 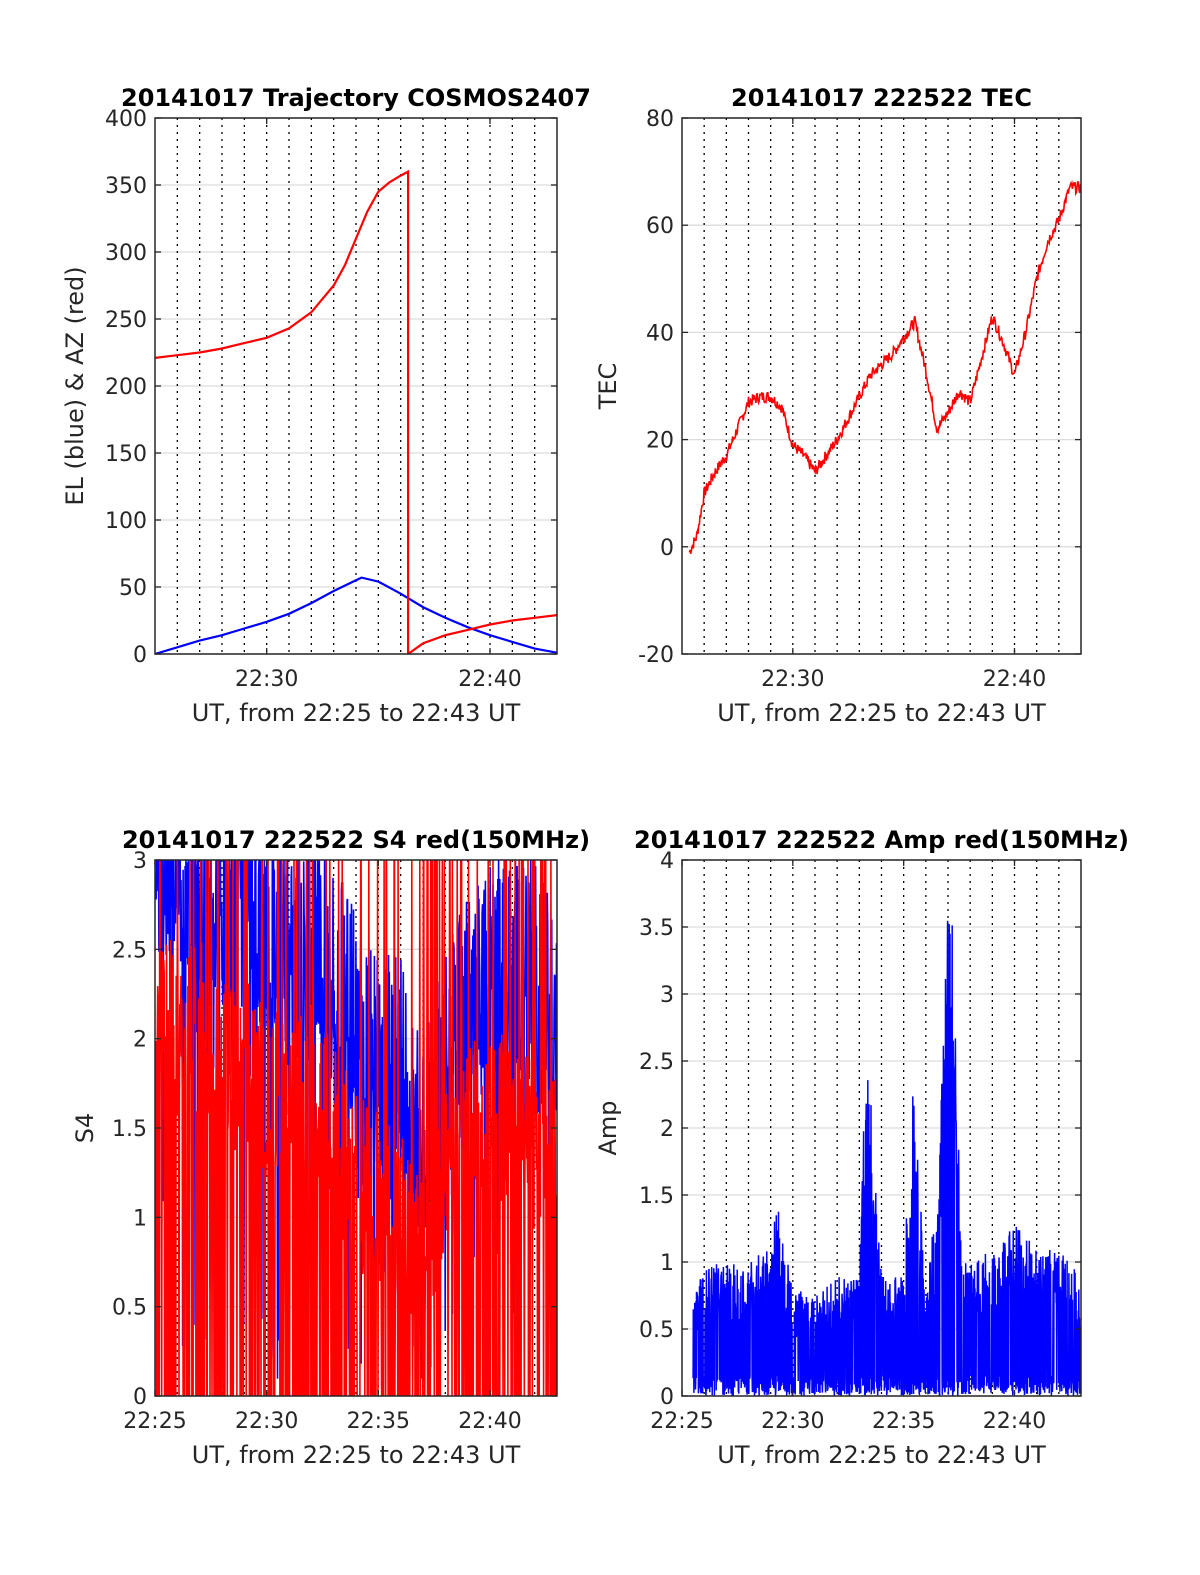 What do you see at coordinates (356, 713) in the screenshot?
I see `chart-trajectory-xlabel: UT, from 22:25 to 22:43 UT` at bounding box center [356, 713].